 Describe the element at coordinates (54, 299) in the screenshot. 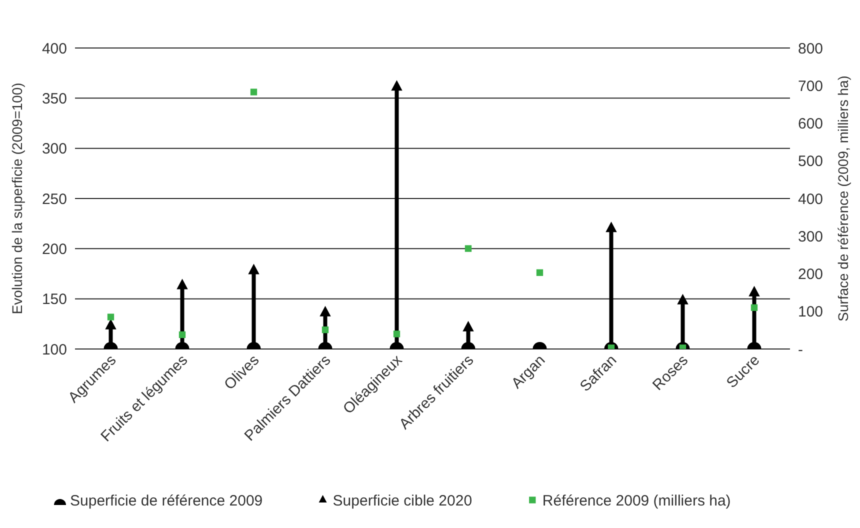

I see `y-tick-label: 150` at that location.